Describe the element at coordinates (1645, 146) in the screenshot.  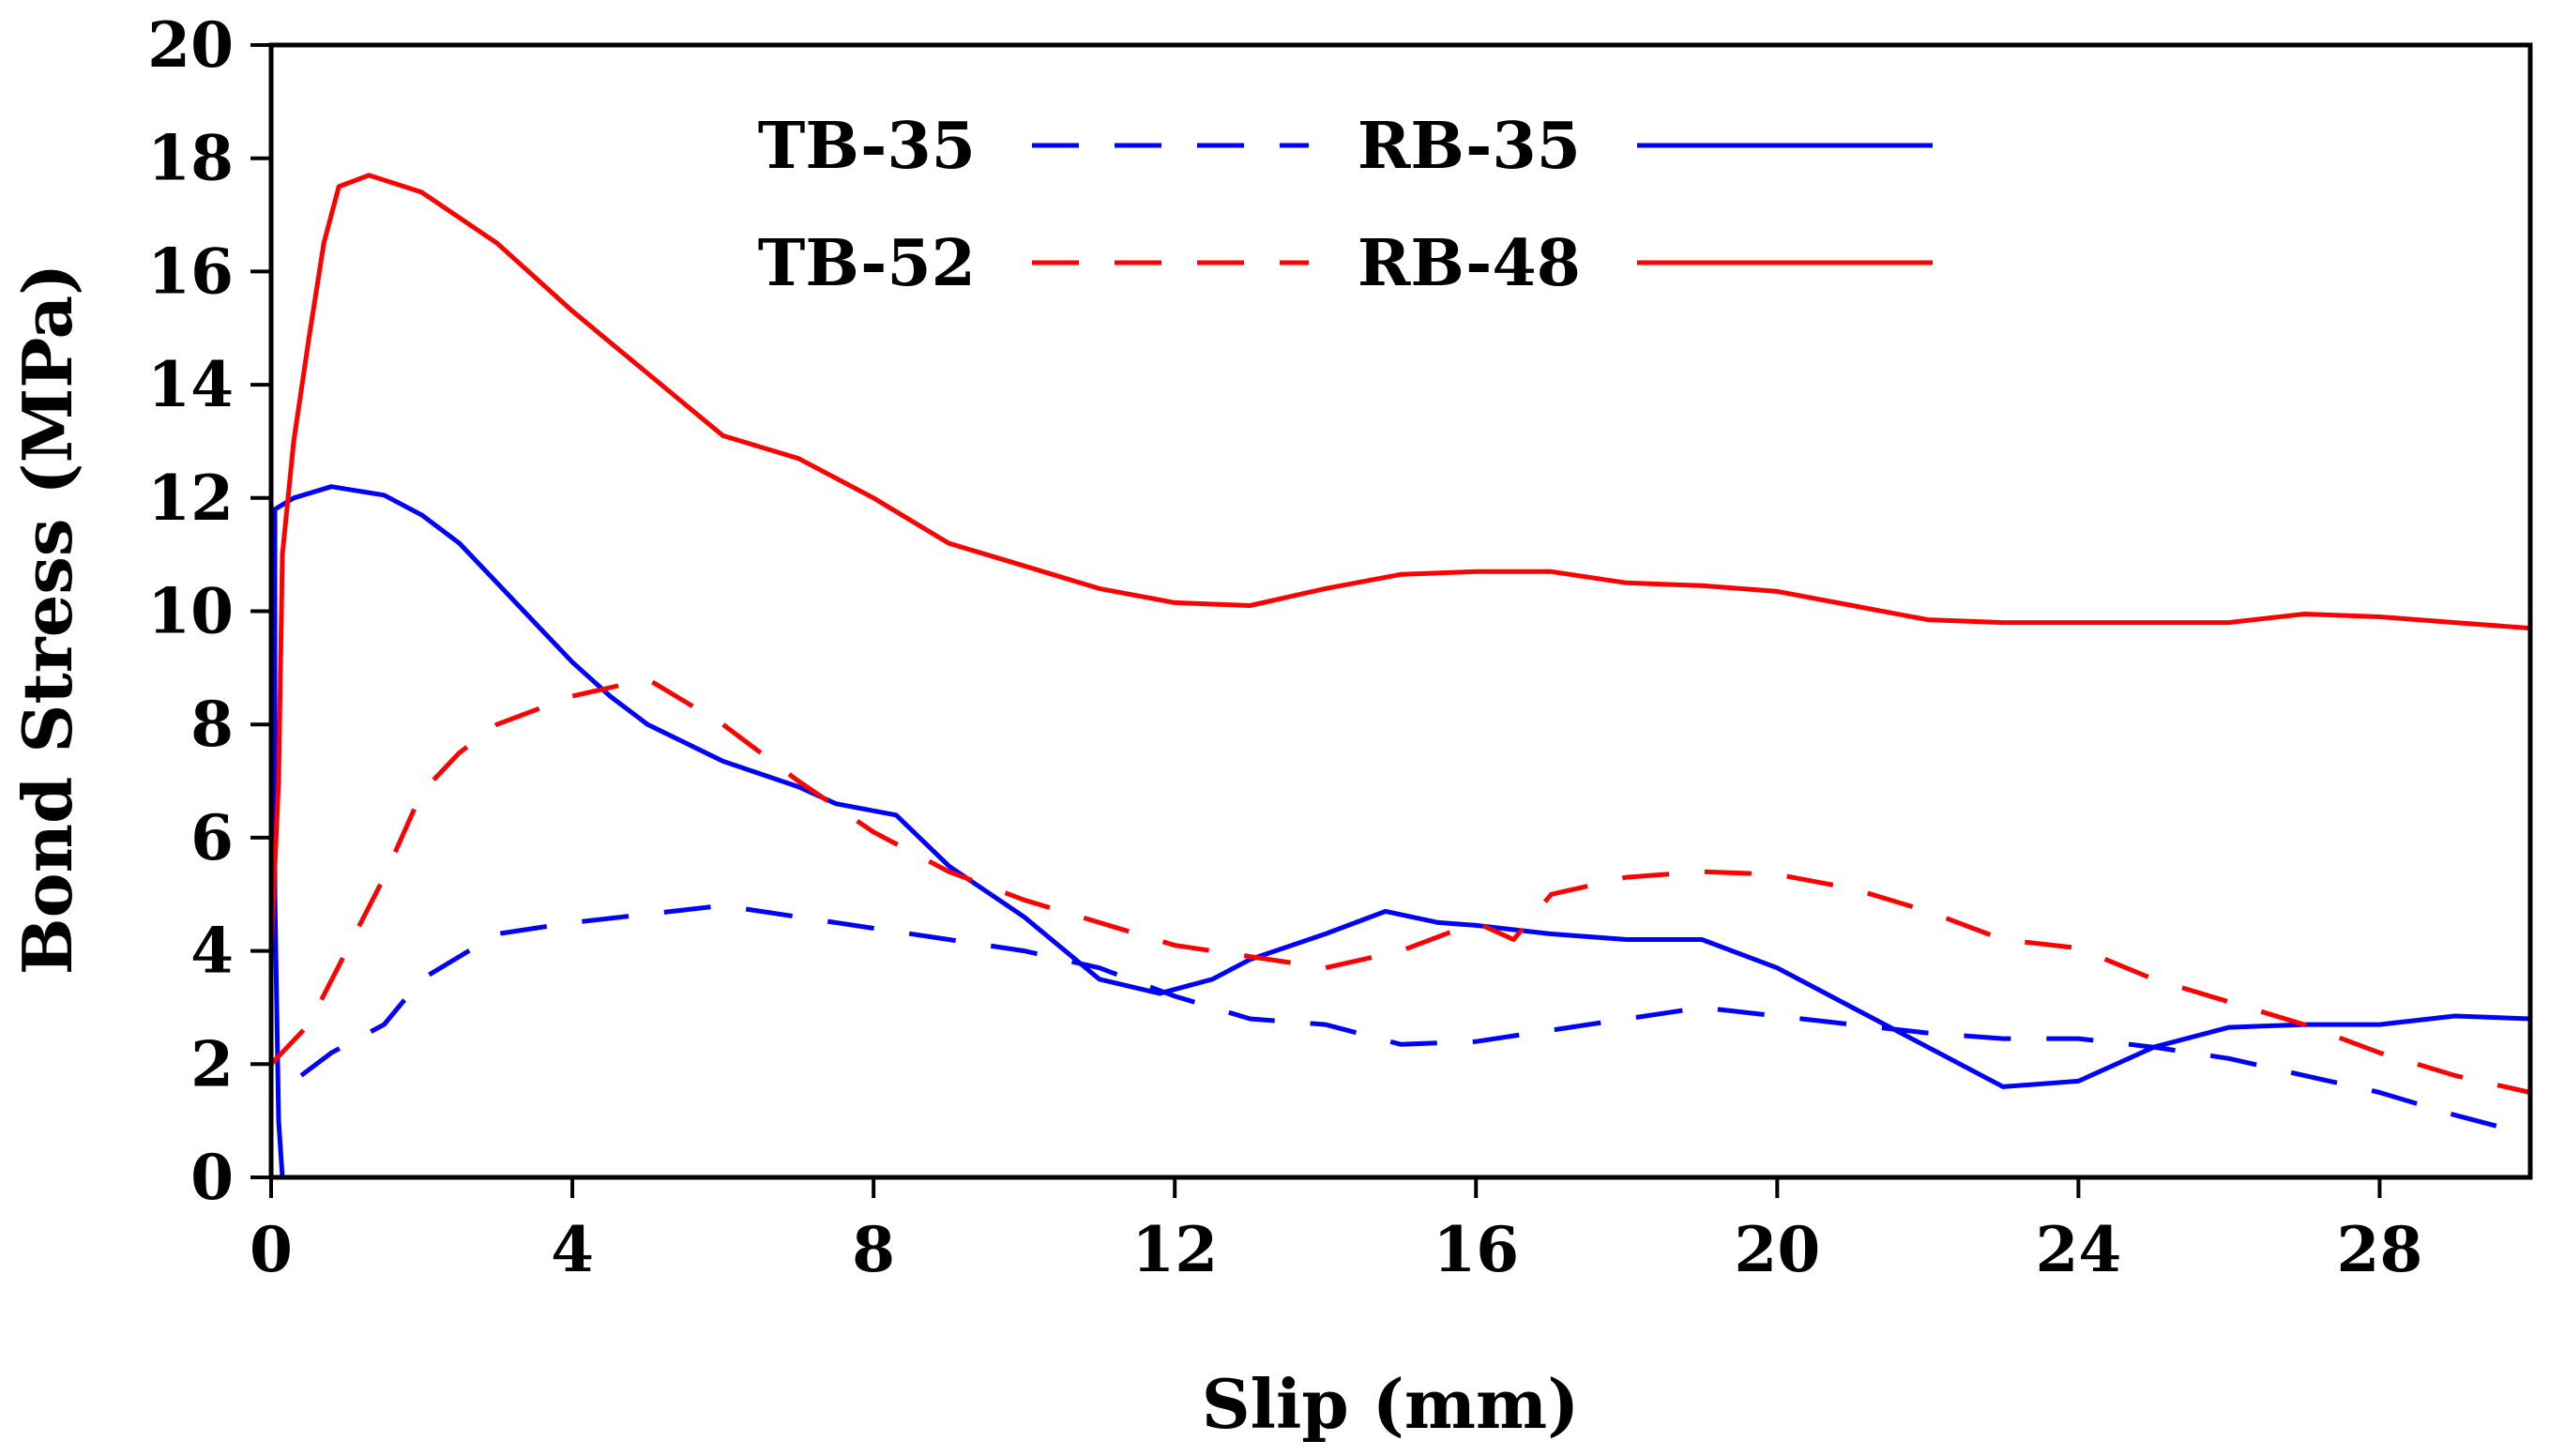
I see `legend-entry-rb-35: RB-35` at that location.